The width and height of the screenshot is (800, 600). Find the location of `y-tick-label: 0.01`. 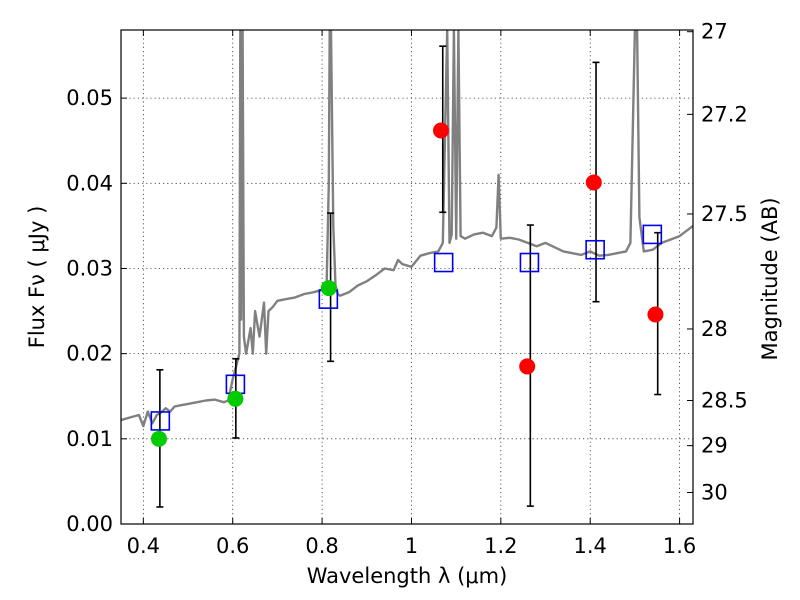

y-tick-label: 0.01 is located at coordinates (89, 439).